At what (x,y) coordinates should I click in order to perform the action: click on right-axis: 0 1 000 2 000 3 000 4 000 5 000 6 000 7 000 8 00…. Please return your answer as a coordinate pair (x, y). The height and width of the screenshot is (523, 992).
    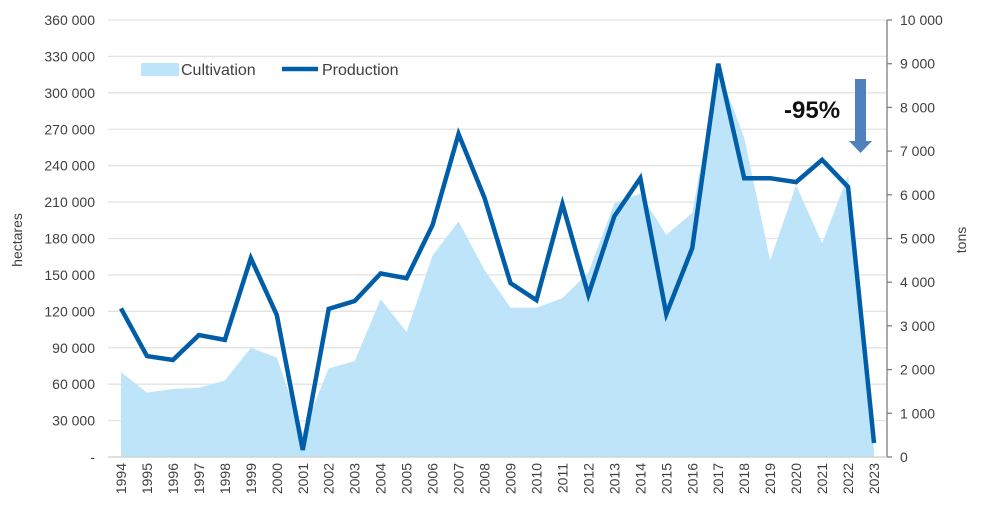
    Looking at the image, I should click on (914, 238).